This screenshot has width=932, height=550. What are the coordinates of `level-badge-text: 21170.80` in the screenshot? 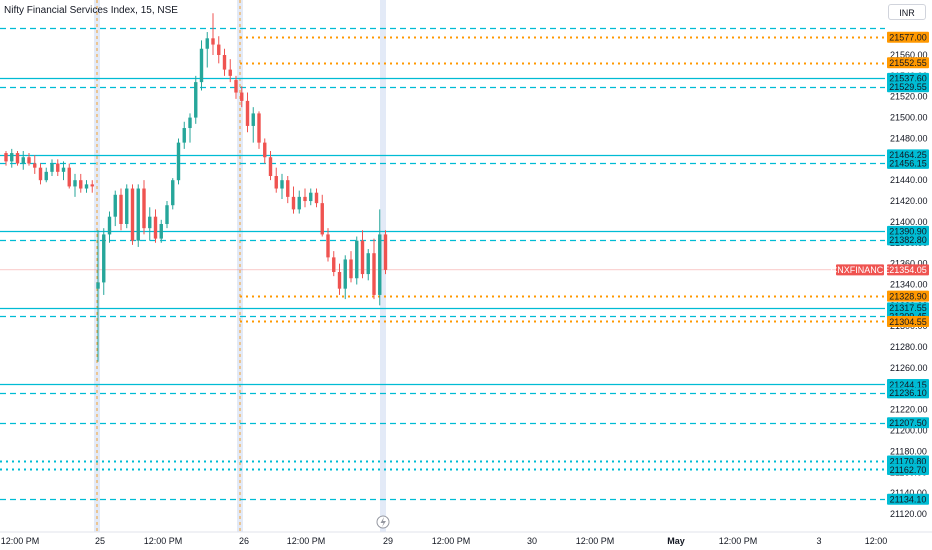 It's located at (908, 461).